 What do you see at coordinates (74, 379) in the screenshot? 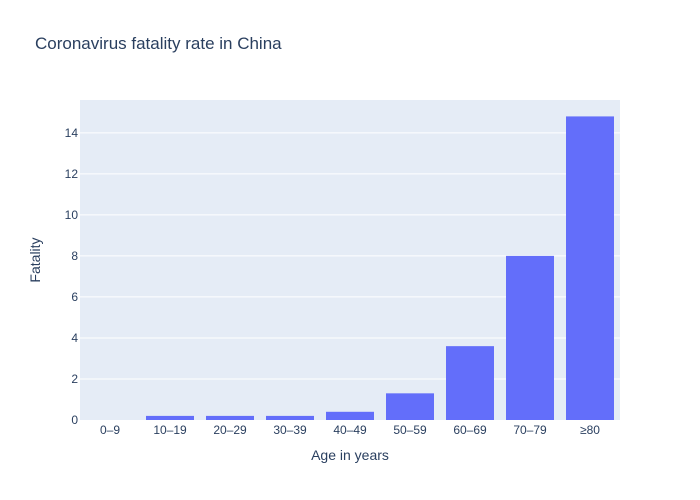
I see `y-tick-label: 2` at bounding box center [74, 379].